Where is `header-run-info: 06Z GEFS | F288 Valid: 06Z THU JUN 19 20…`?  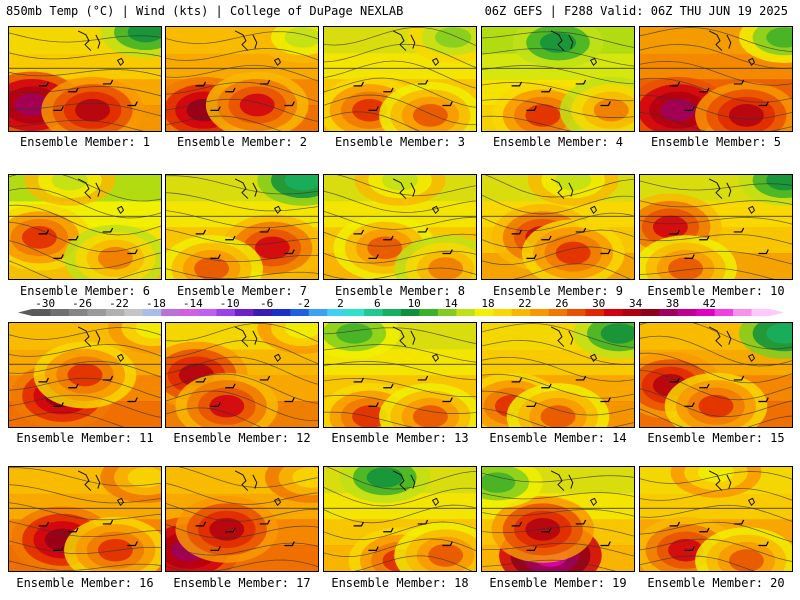
header-run-info: 06Z GEFS | F288 Valid: 06Z THU JUN 19 20… is located at coordinates (636, 11).